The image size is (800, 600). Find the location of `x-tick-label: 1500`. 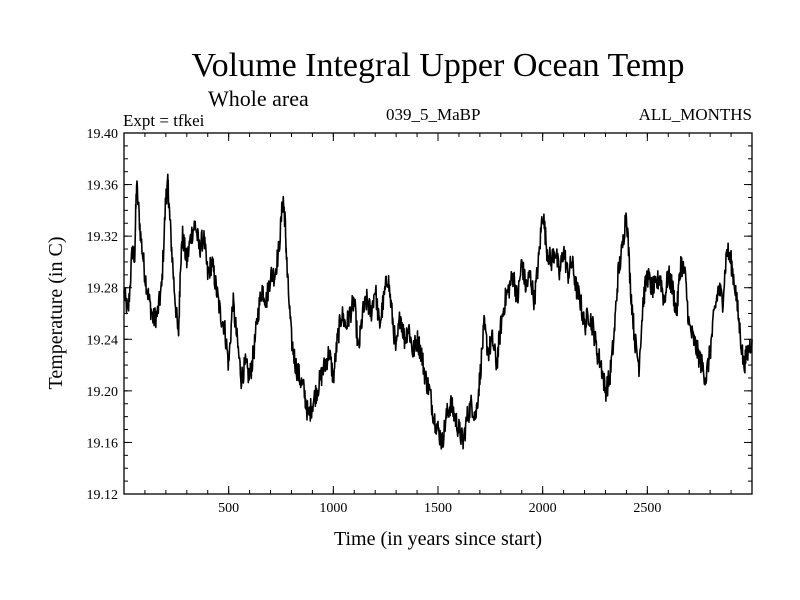

x-tick-label: 1500 is located at coordinates (438, 508).